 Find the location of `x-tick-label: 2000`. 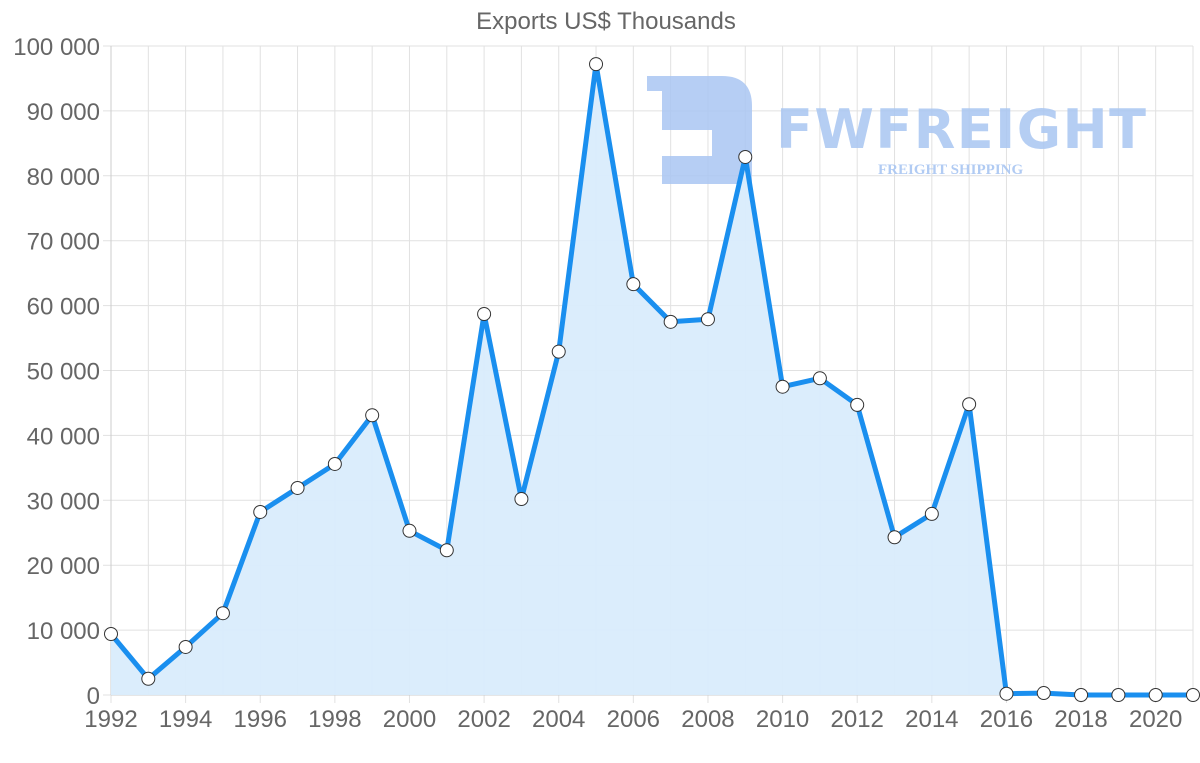

x-tick-label: 2000 is located at coordinates (409, 719).